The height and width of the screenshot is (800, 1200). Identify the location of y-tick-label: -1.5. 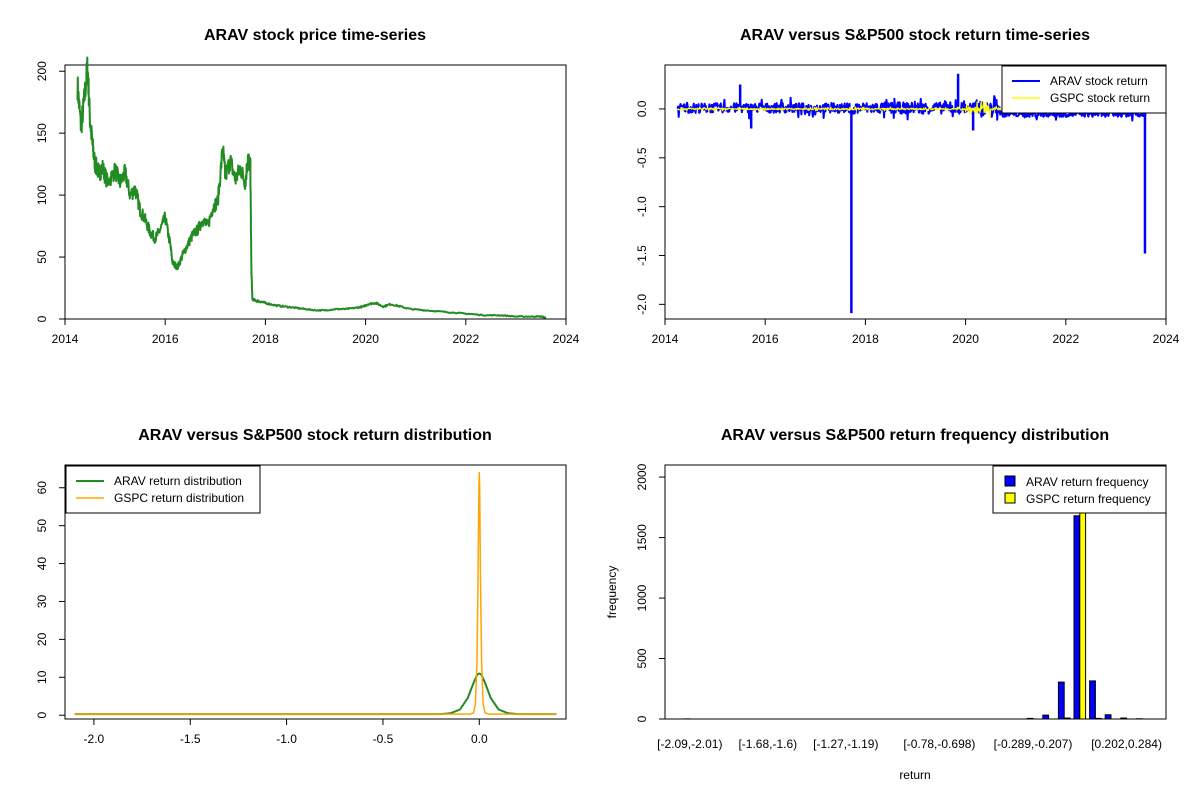
(642, 255).